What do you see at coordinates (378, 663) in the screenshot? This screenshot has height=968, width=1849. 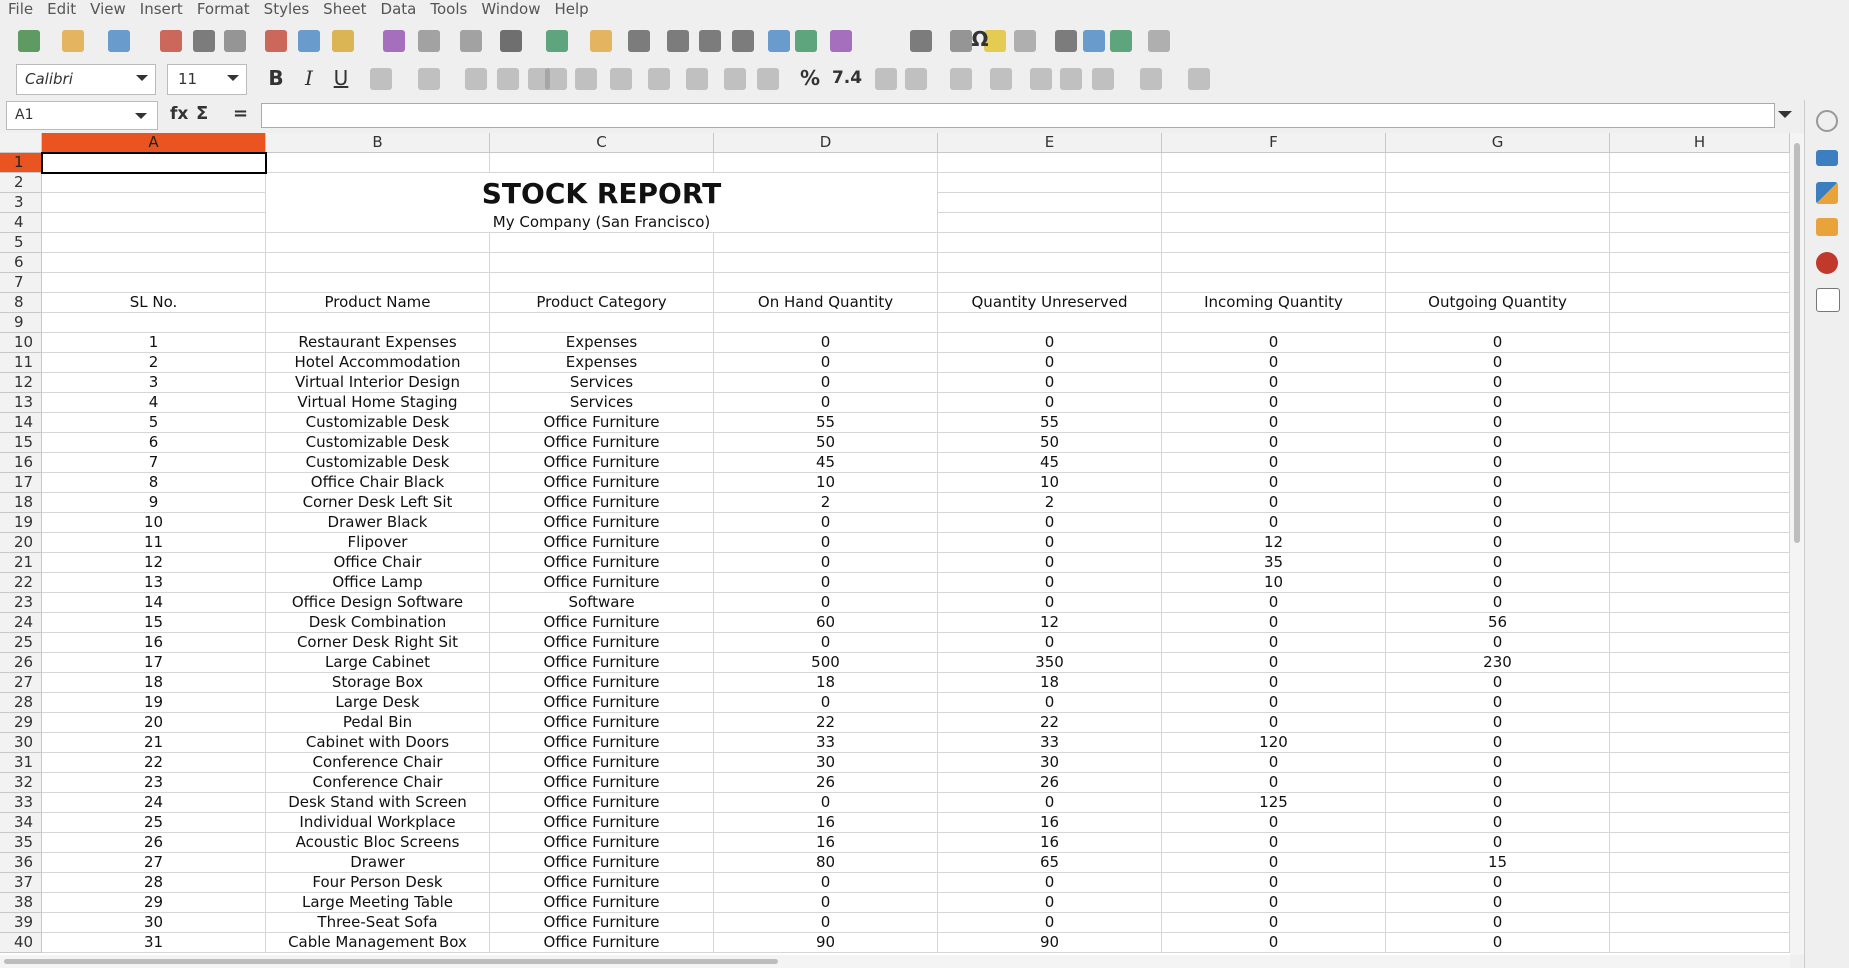 I see `data-cell: Large Cabinet` at bounding box center [378, 663].